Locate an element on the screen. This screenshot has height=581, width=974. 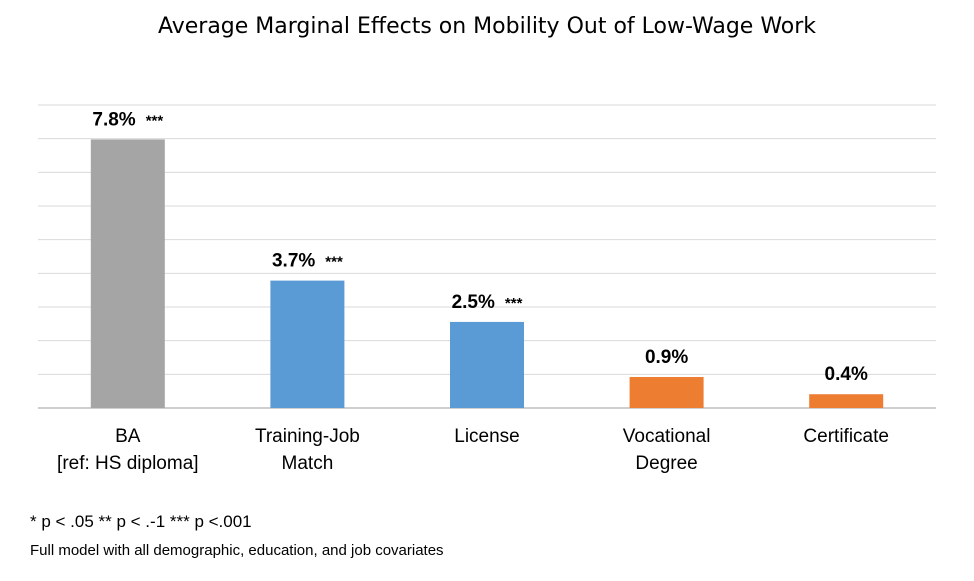
category-label: Certificate is located at coordinates (846, 436).